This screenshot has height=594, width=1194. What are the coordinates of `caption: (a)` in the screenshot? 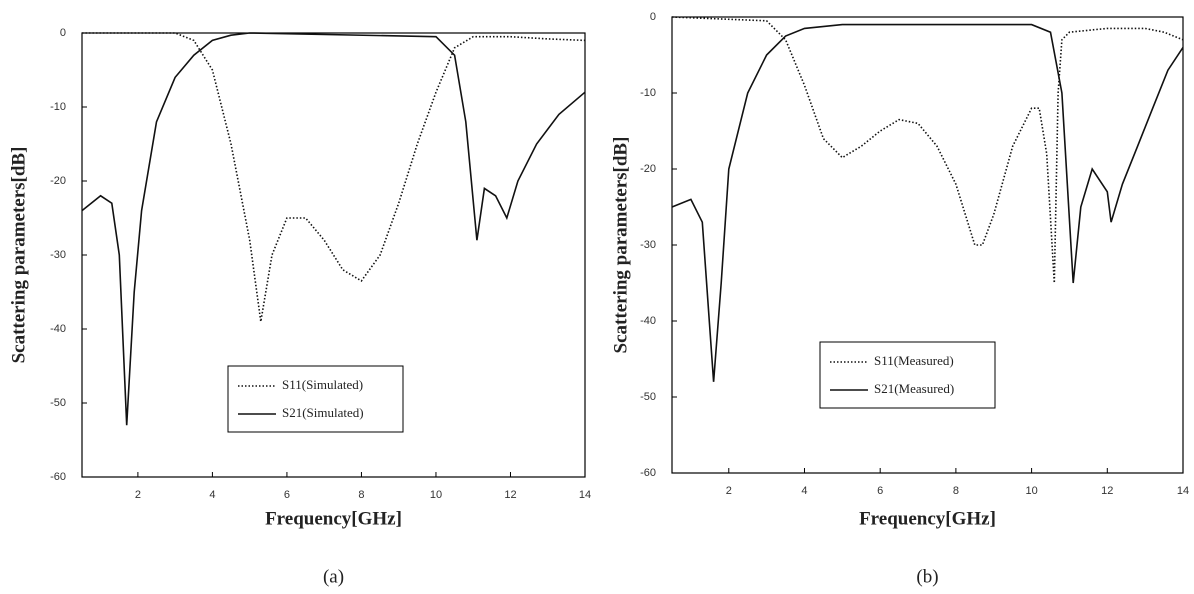 It's located at (333, 576).